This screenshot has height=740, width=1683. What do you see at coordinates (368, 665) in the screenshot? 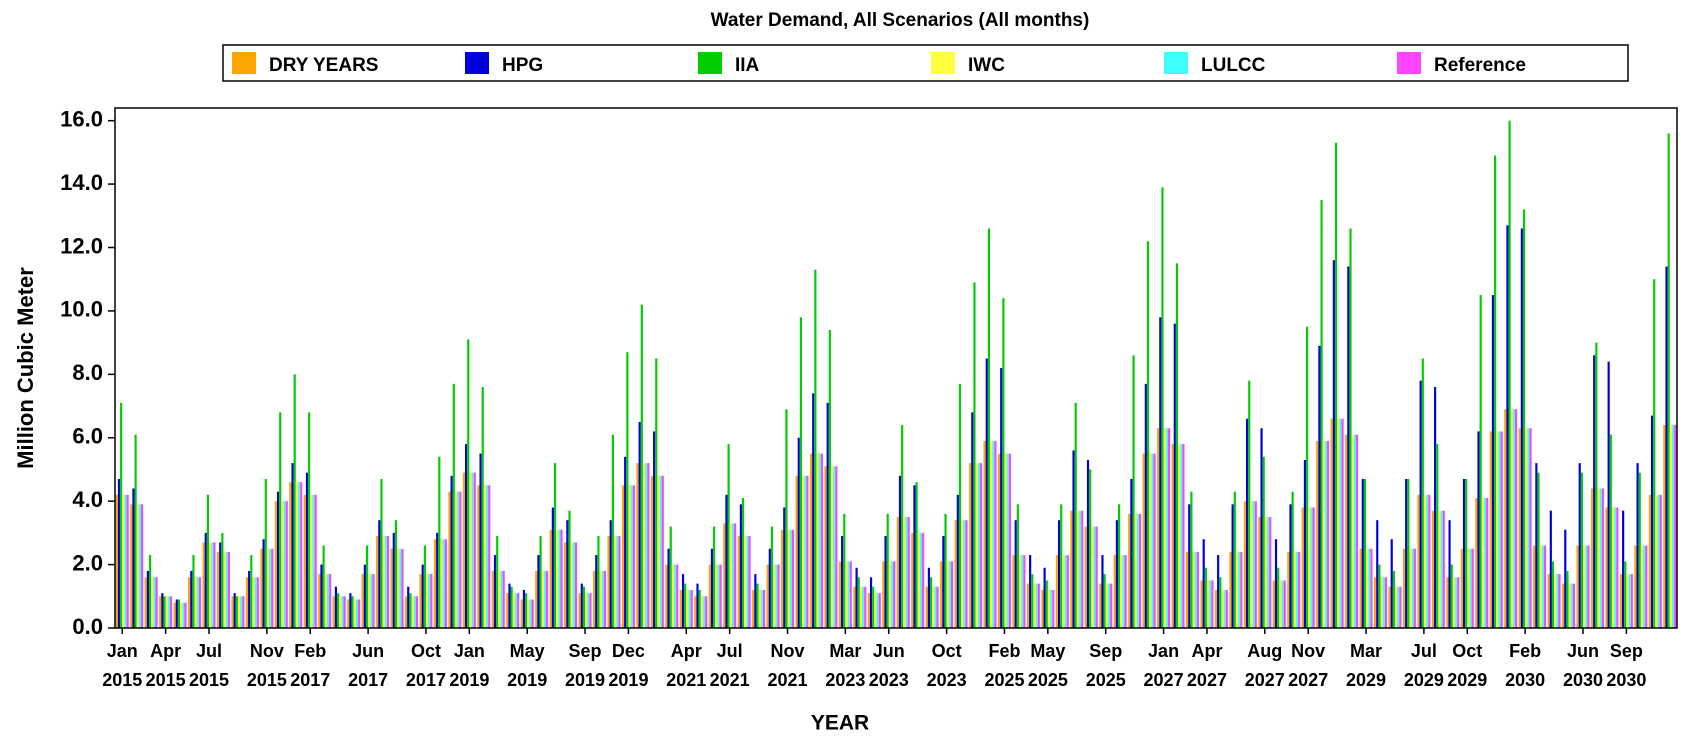
I see `x-tick-label: Jun 2017` at bounding box center [368, 665].